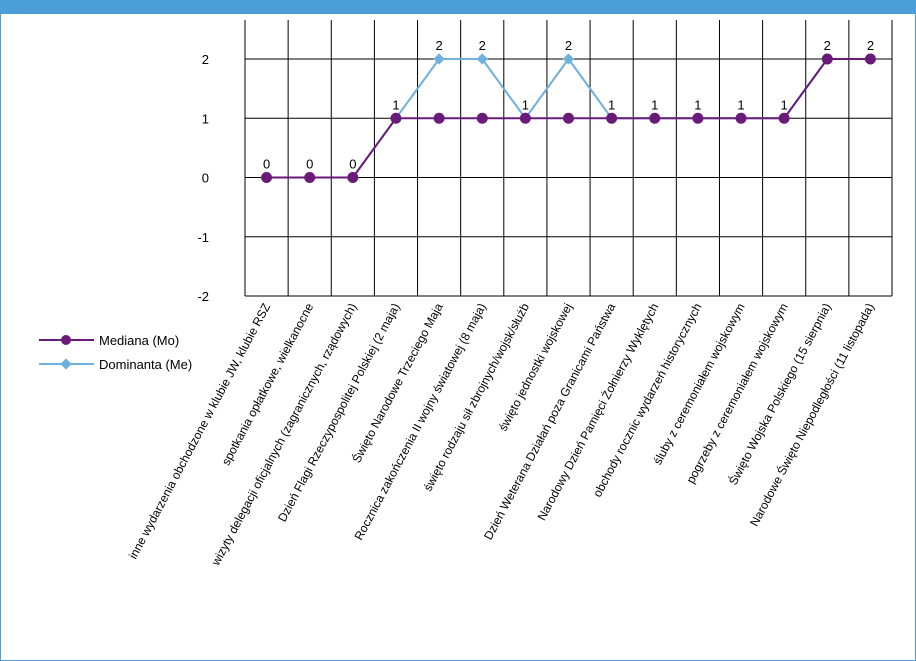 The height and width of the screenshot is (661, 916). What do you see at coordinates (397, 382) in the screenshot?
I see `category-label: Święto Narodowe Trzeciego Maja` at bounding box center [397, 382].